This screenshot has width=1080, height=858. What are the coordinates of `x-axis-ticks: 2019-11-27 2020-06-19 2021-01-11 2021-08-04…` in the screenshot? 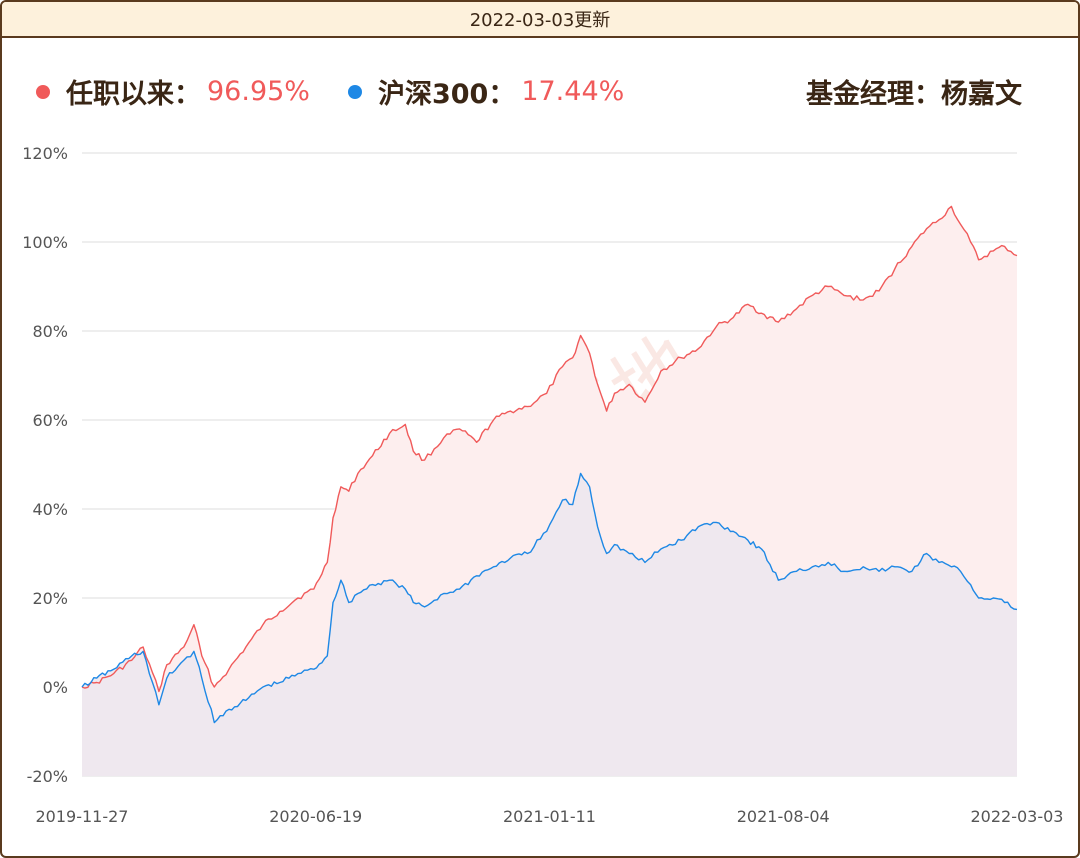 It's located at (550, 816).